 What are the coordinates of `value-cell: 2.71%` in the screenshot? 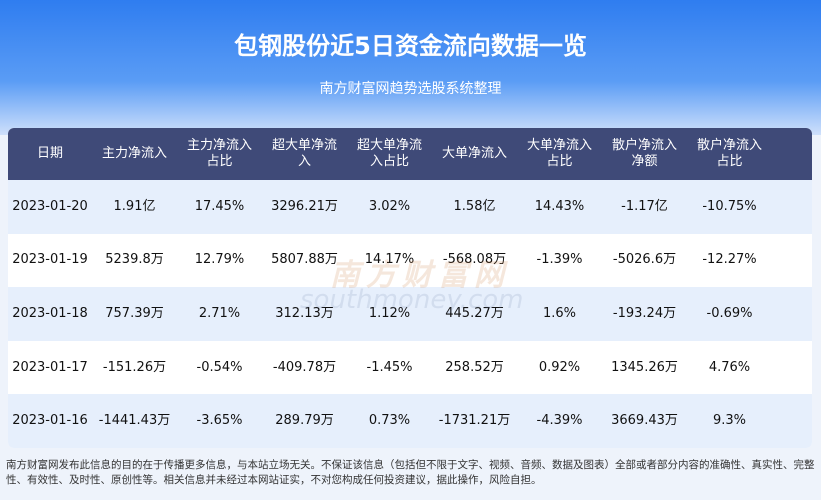 It's located at (219, 313).